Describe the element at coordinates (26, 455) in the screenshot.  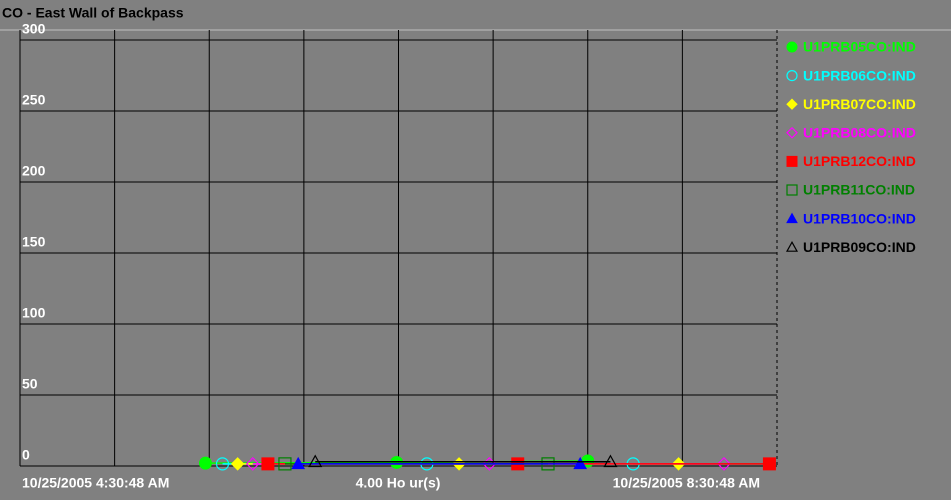
I see `y-tick-label: 0` at that location.